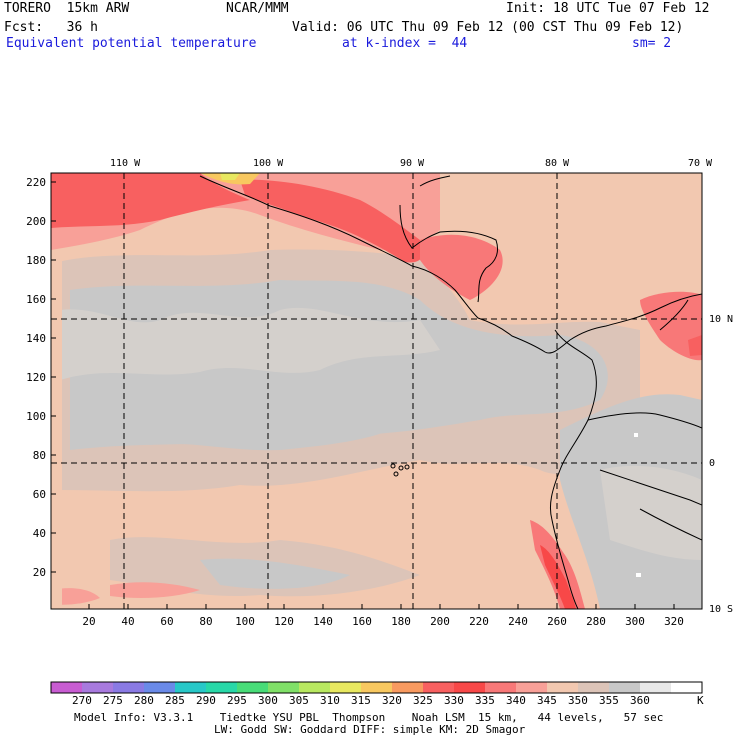 This screenshot has width=740, height=740. What do you see at coordinates (712, 463) in the screenshot?
I see `lat-label: 0` at bounding box center [712, 463].